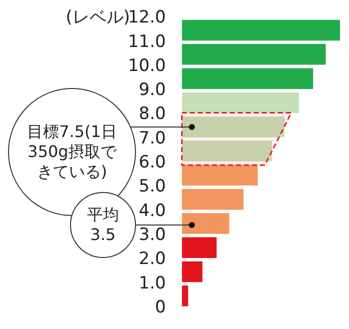 This screenshot has width=349, height=329. I want to click on y-axis-title: (レベル), so click(98, 18).